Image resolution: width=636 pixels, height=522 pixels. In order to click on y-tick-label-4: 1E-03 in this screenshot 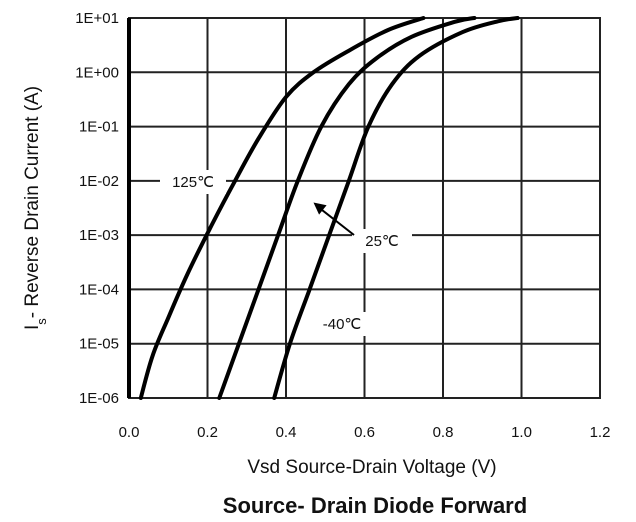, I will do `click(99, 235)`.